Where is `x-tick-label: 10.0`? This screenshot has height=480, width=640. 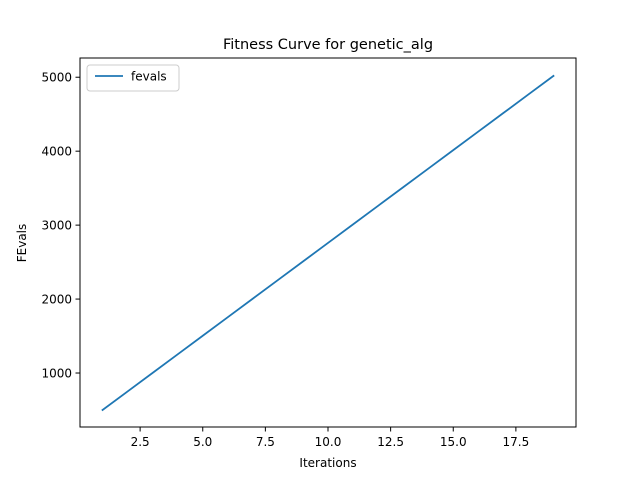 x-tick-label: 10.0 is located at coordinates (328, 442).